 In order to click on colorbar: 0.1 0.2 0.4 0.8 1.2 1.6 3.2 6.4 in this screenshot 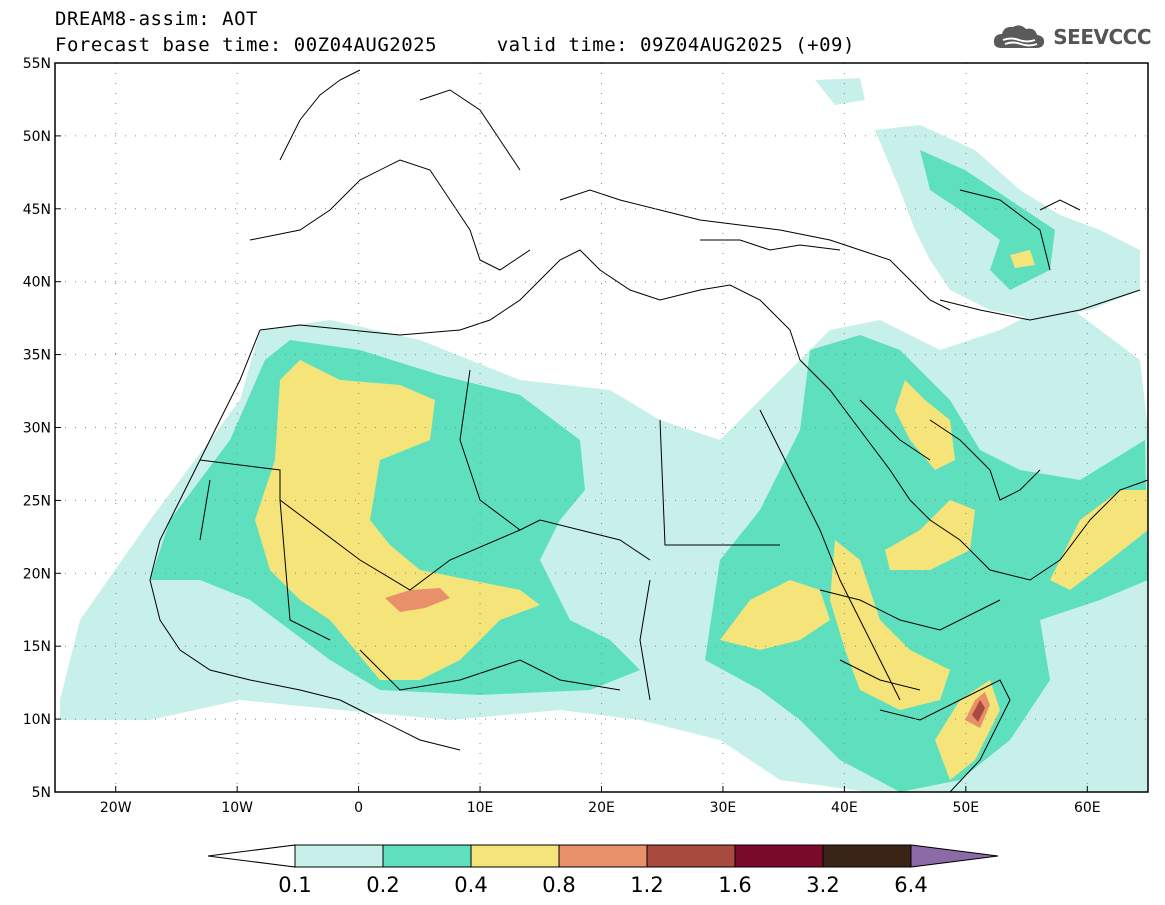, I will do `click(603, 870)`.